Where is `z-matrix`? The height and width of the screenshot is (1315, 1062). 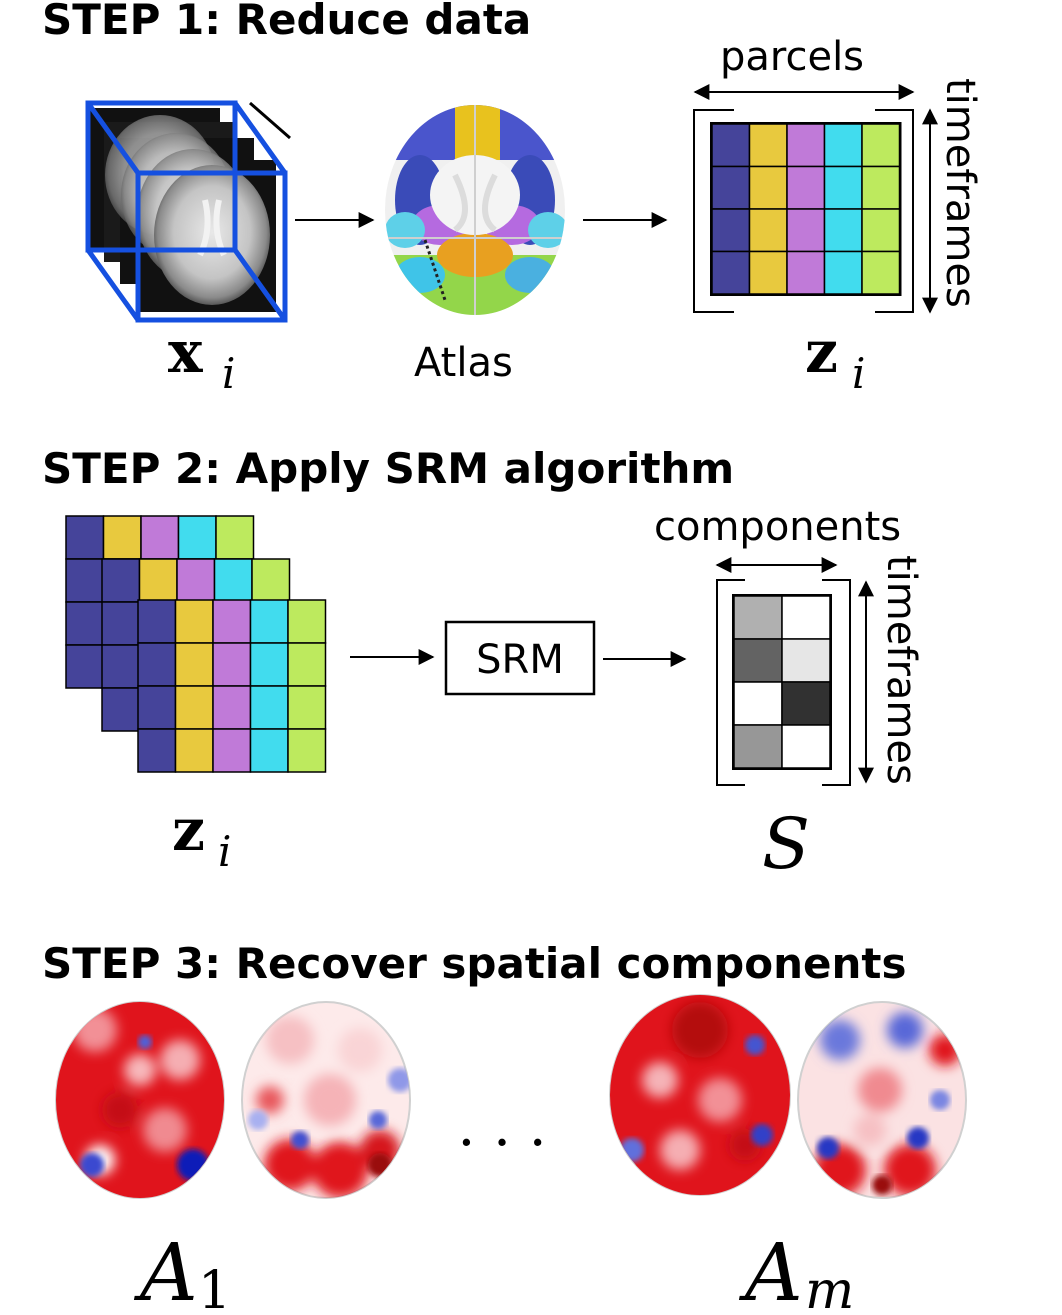
z-matrix is located at coordinates (806, 209).